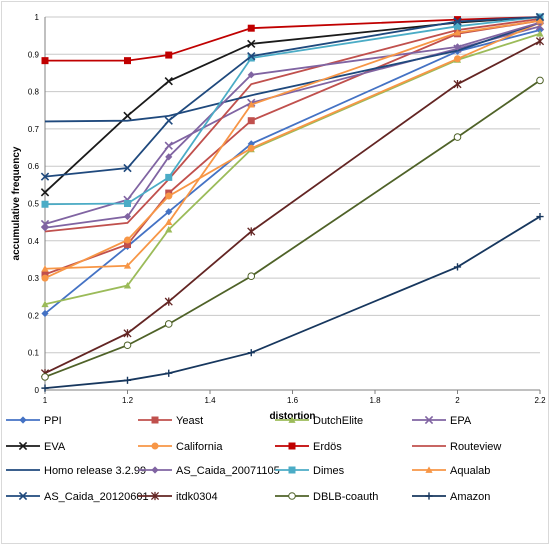 Image resolution: width=551 pixels, height=546 pixels. Describe the element at coordinates (34, 54) in the screenshot. I see `y-tick-label: 0.9` at that location.